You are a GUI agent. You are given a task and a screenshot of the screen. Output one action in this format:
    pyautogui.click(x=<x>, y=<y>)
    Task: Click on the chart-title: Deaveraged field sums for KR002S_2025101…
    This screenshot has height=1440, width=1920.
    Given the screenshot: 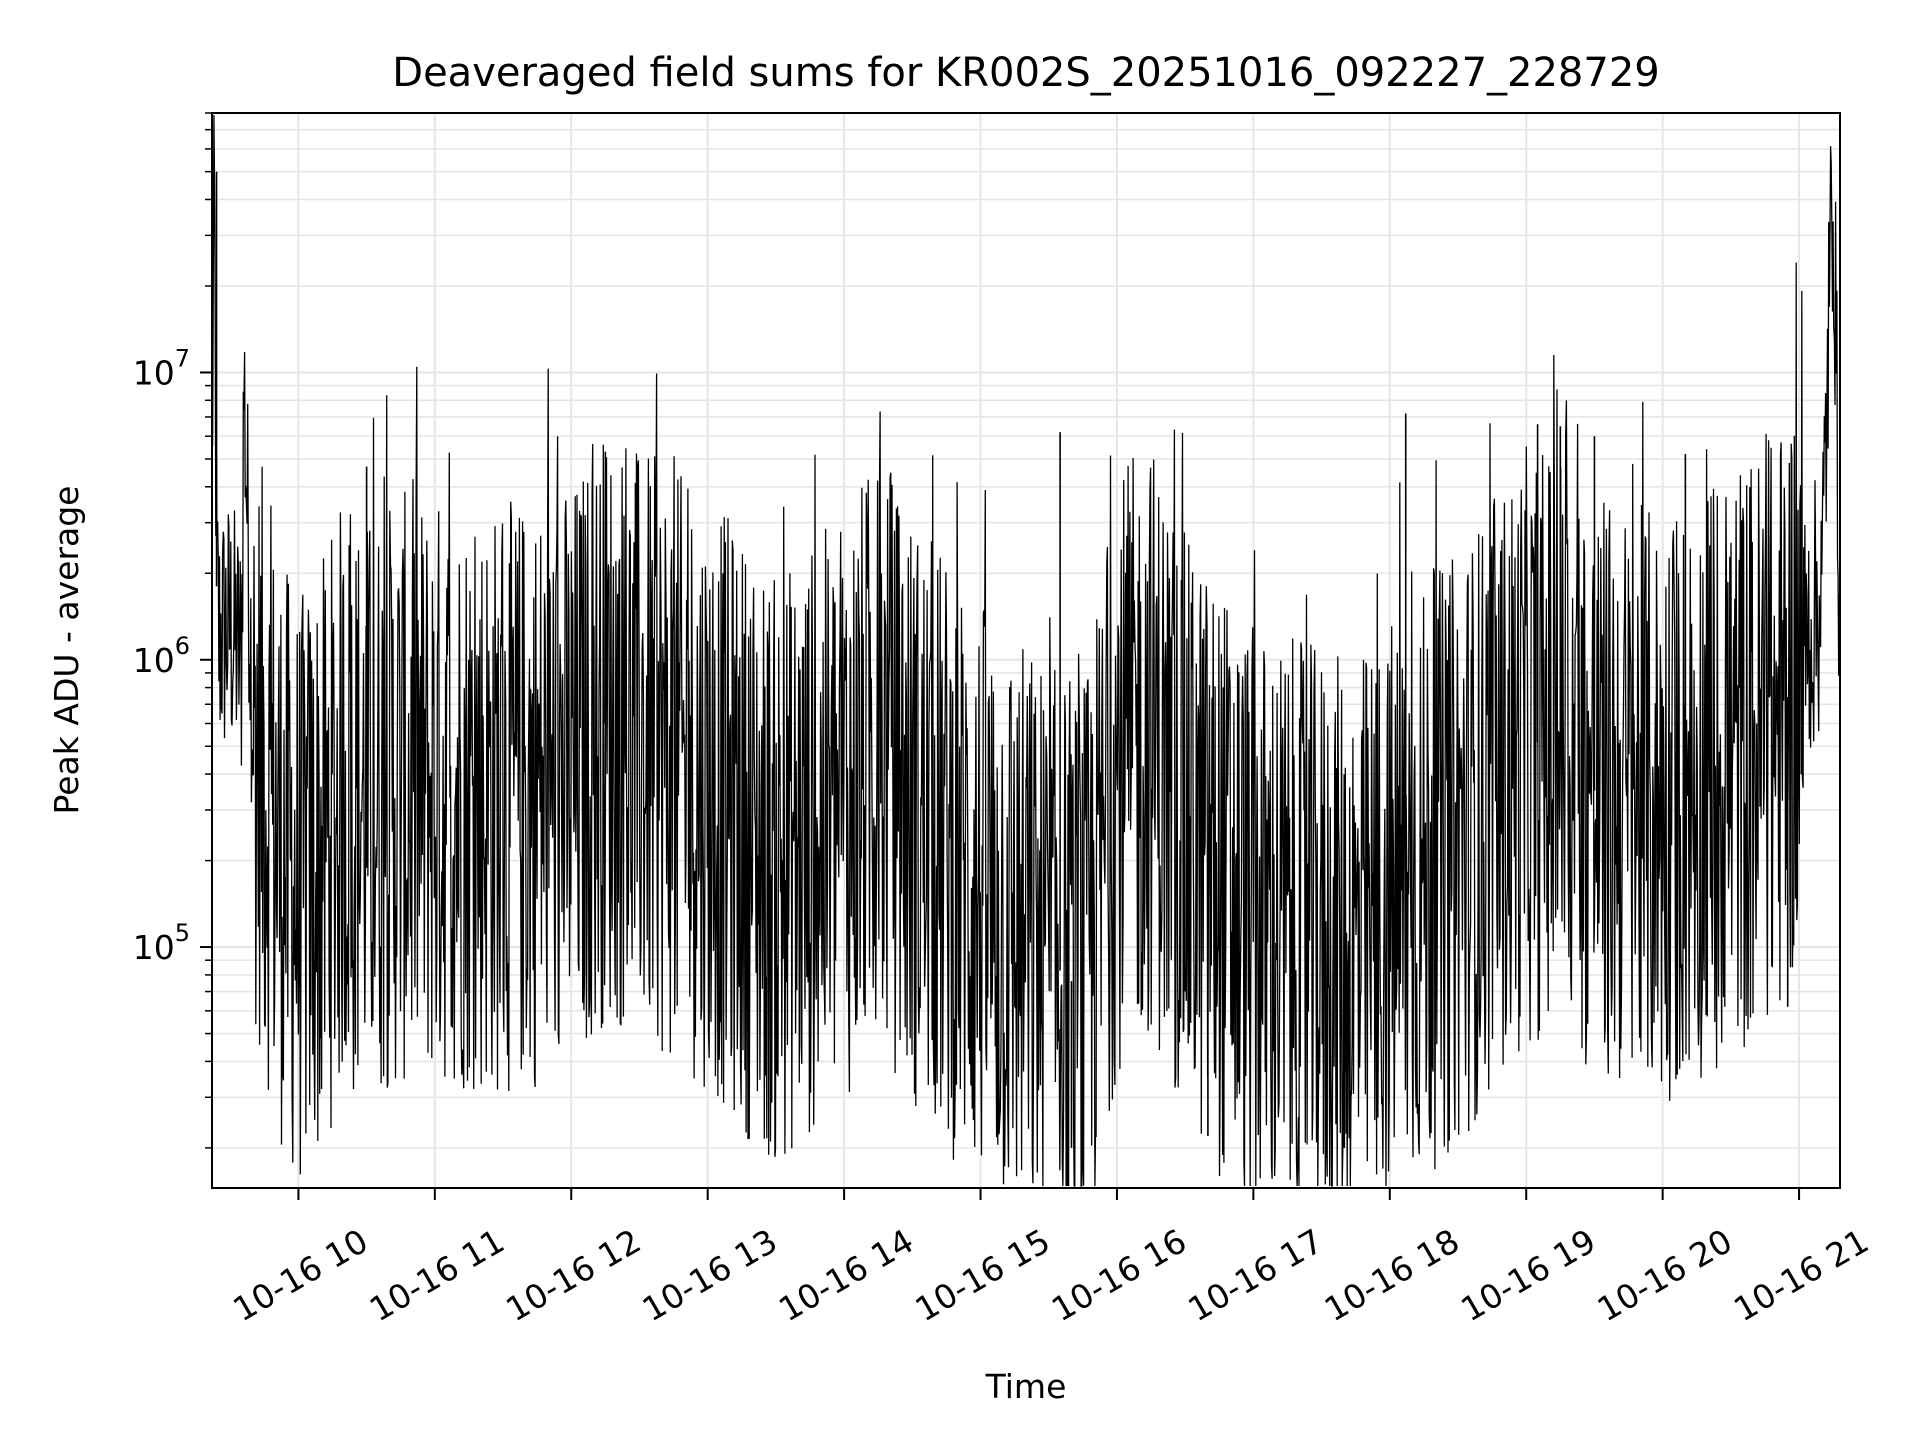 What is the action you would take?
    pyautogui.click(x=1025, y=73)
    